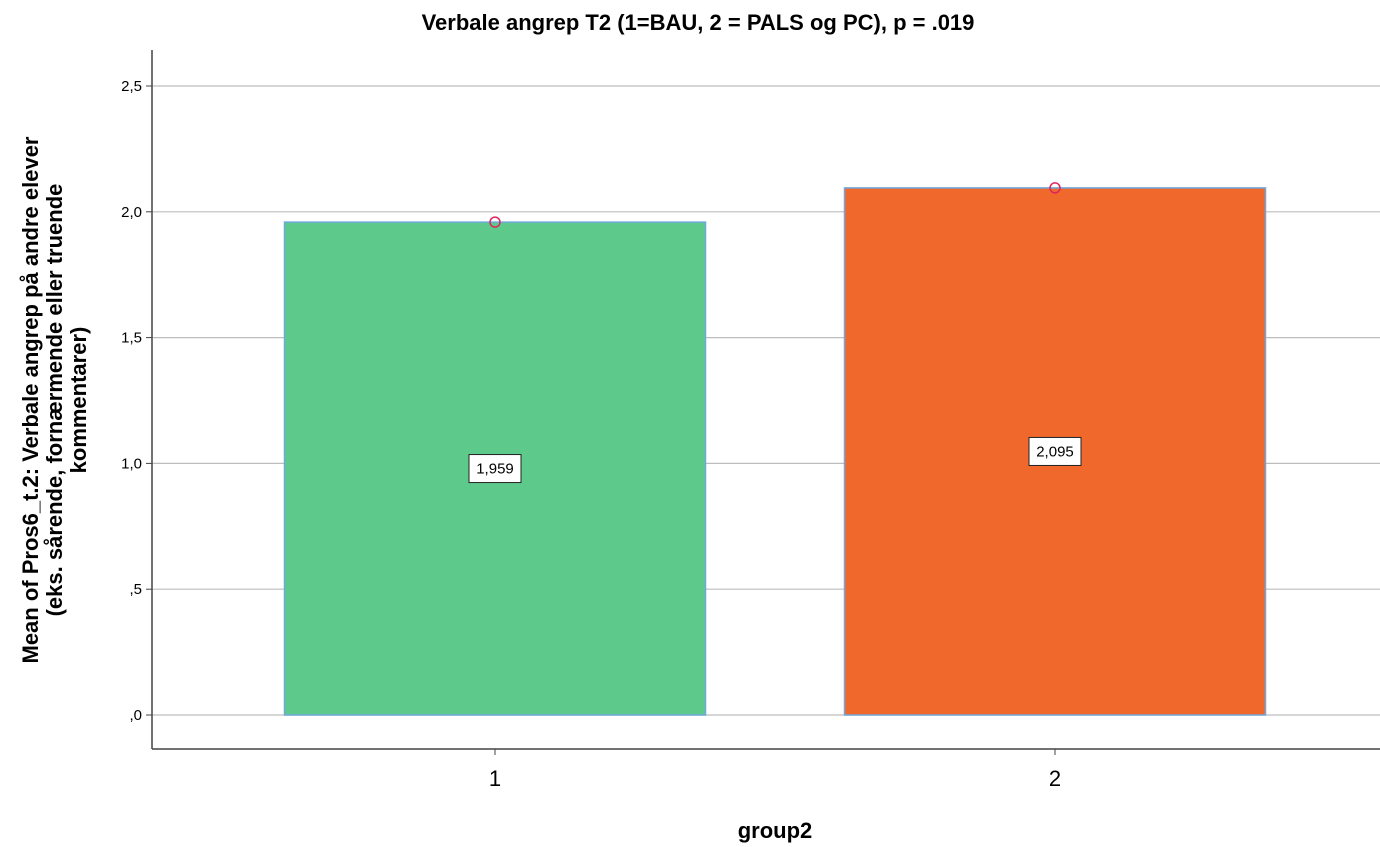 The width and height of the screenshot is (1380, 847). Describe the element at coordinates (775, 830) in the screenshot. I see `x-axis-title: group2` at that location.